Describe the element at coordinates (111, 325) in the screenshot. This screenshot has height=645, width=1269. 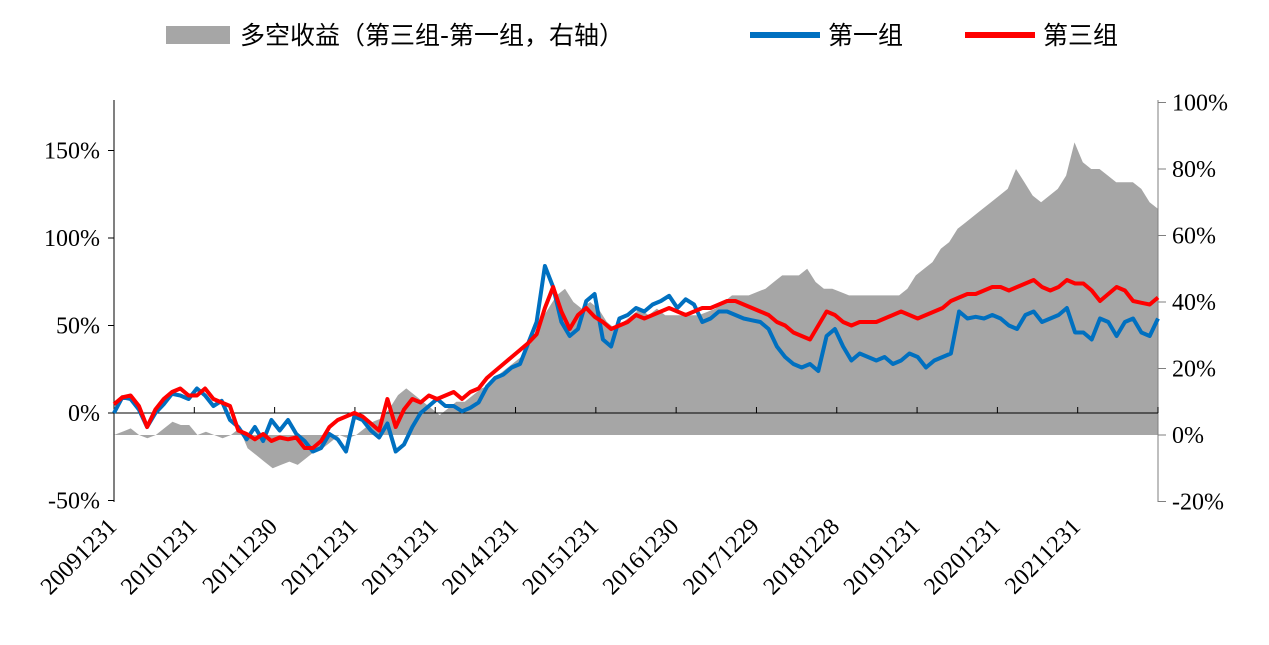
I see `left-axis-ticks` at that location.